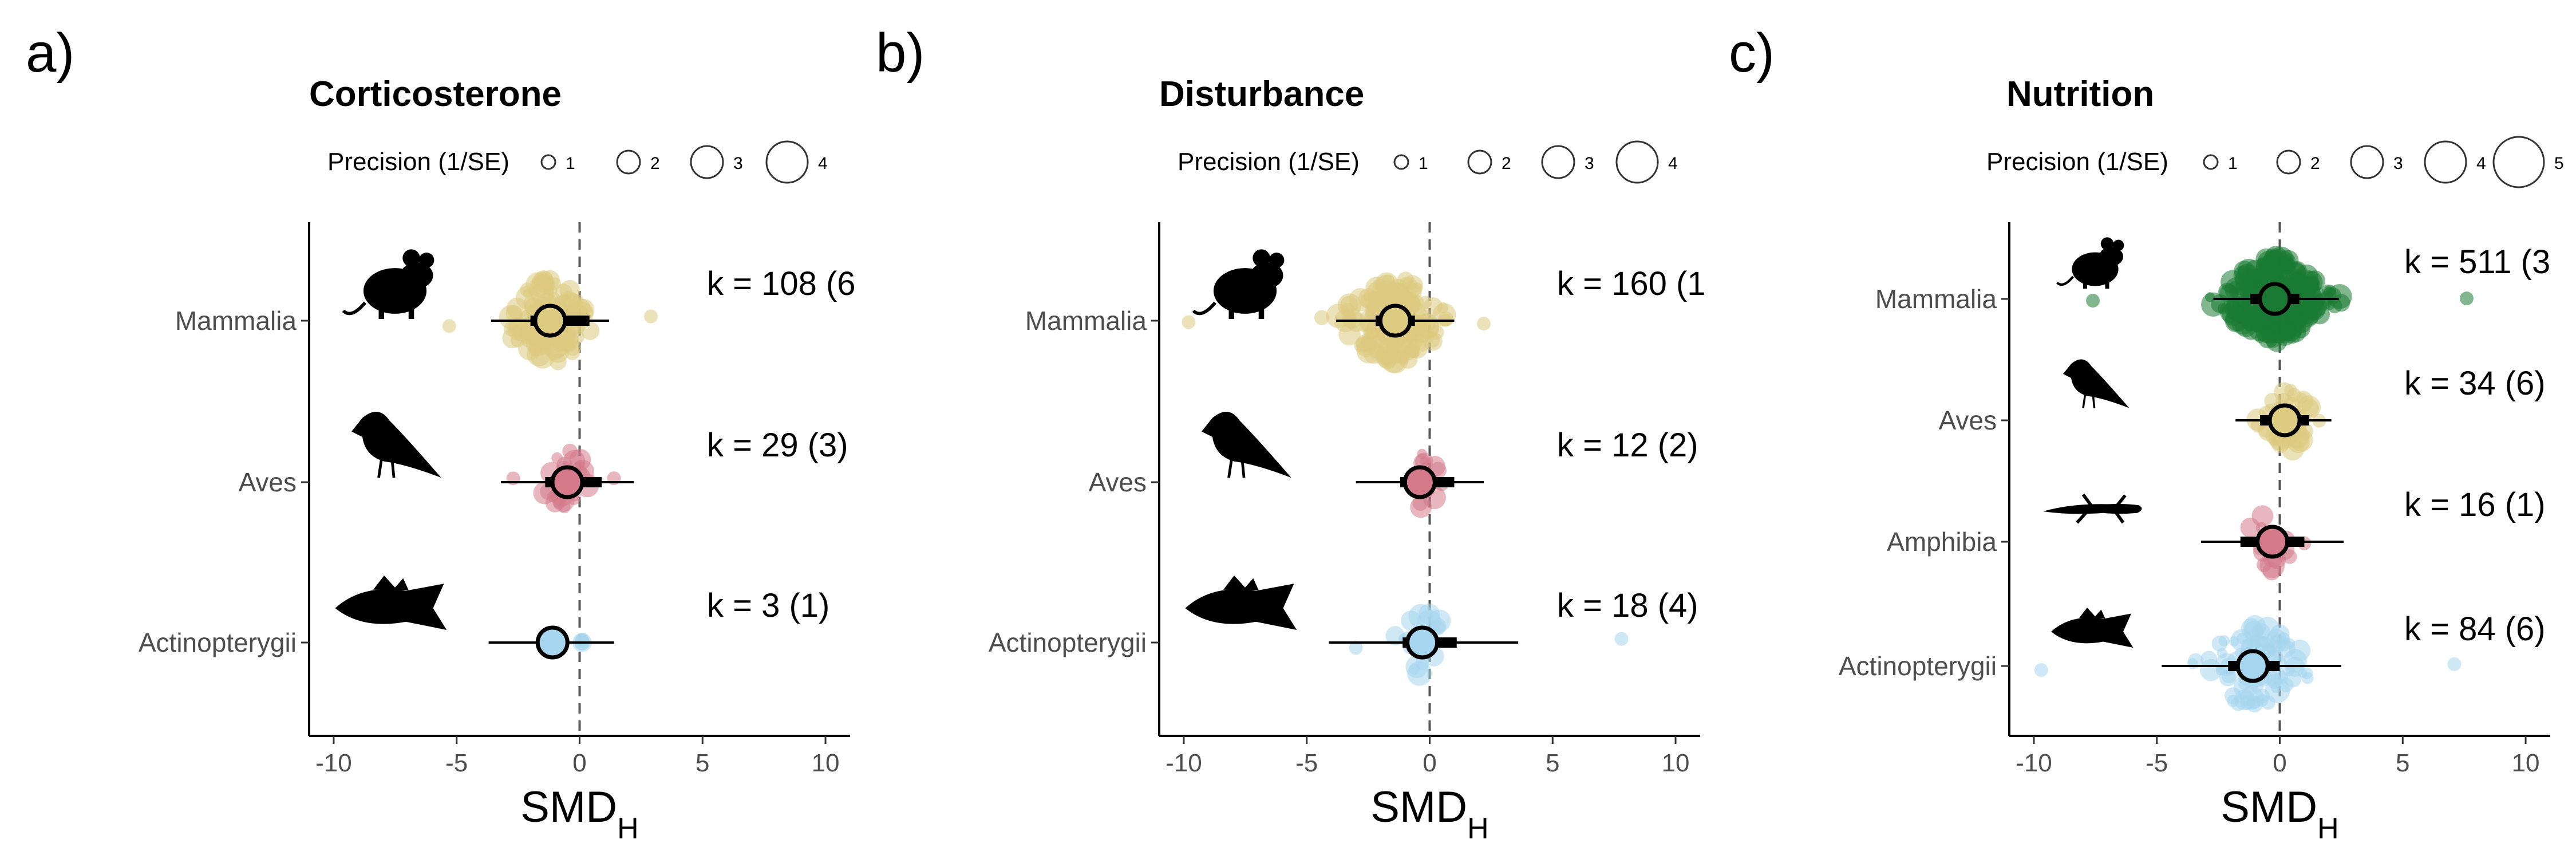 The height and width of the screenshot is (859, 2576). I want to click on k-label: k = 84 (6), so click(2475, 629).